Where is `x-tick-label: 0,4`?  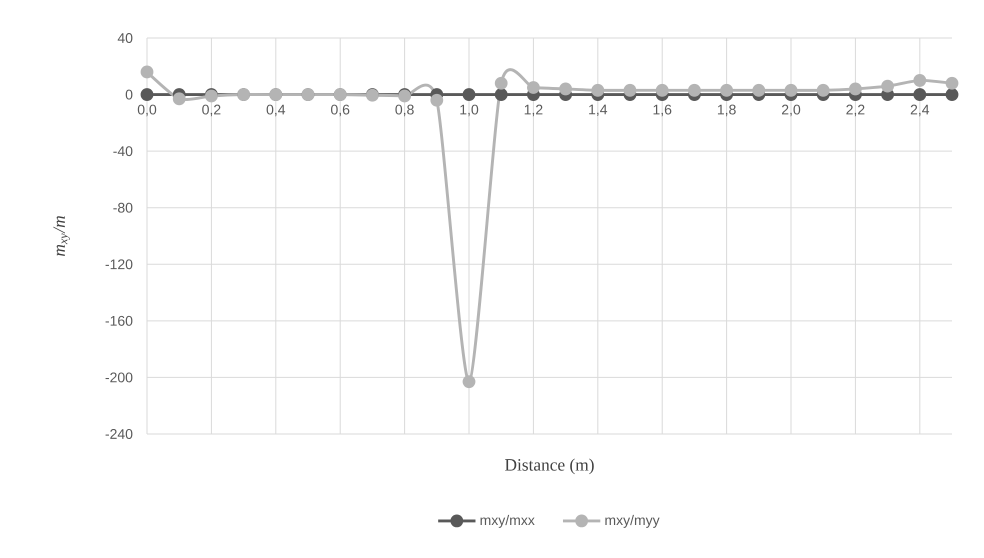 x-tick-label: 0,4 is located at coordinates (276, 110).